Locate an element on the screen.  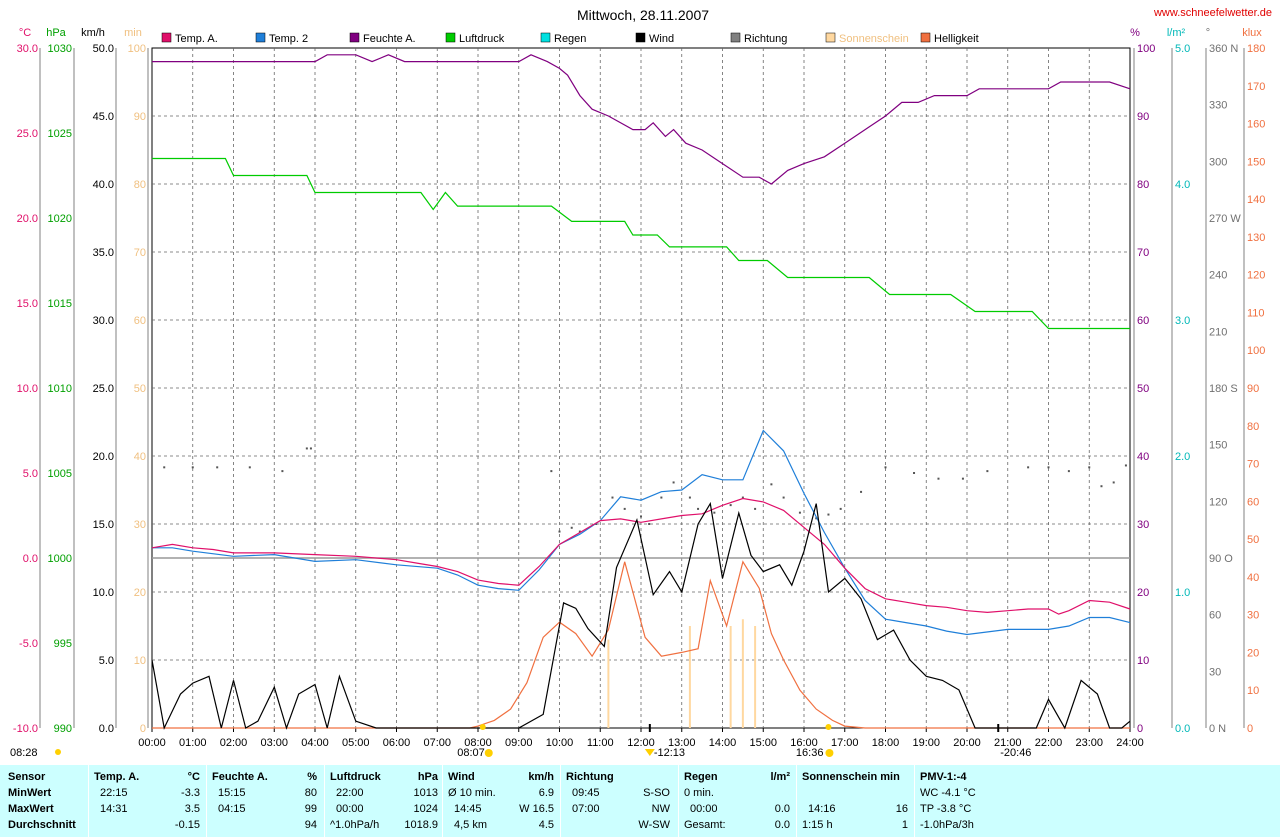
brightness-axis-tick: 110 is located at coordinates (1256, 313).